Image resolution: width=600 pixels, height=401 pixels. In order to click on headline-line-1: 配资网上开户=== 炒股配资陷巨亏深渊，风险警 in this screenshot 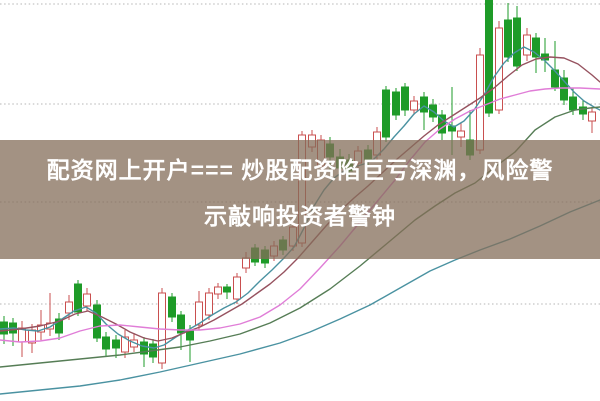, I will do `click(300, 170)`.